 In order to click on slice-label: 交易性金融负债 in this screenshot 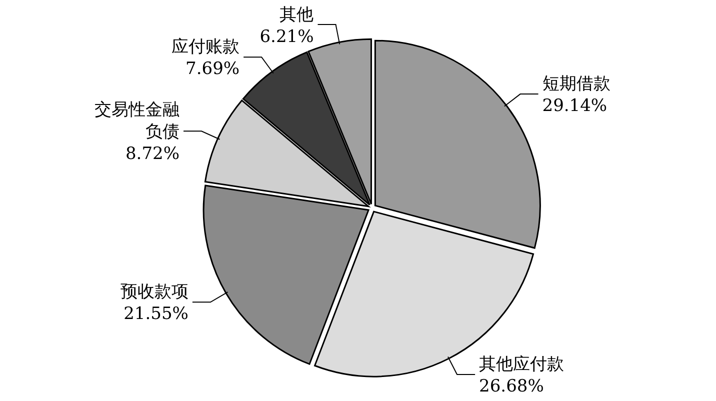, I will do `click(137, 121)`.